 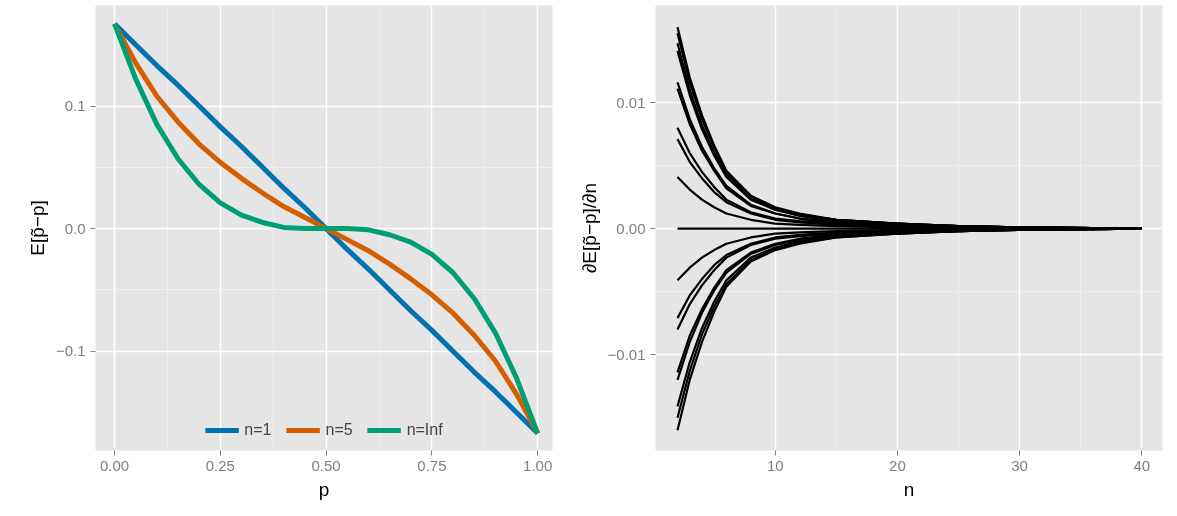 I want to click on legend-label: n=1, so click(x=258, y=430).